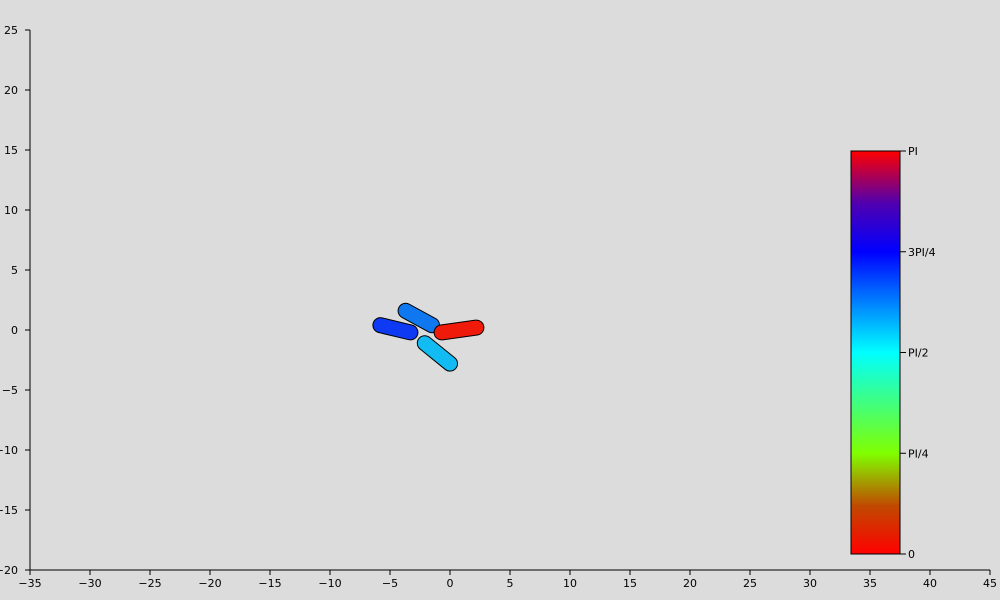 The height and width of the screenshot is (600, 1000). What do you see at coordinates (329, 583) in the screenshot?
I see `x-tick-label: −10` at bounding box center [329, 583].